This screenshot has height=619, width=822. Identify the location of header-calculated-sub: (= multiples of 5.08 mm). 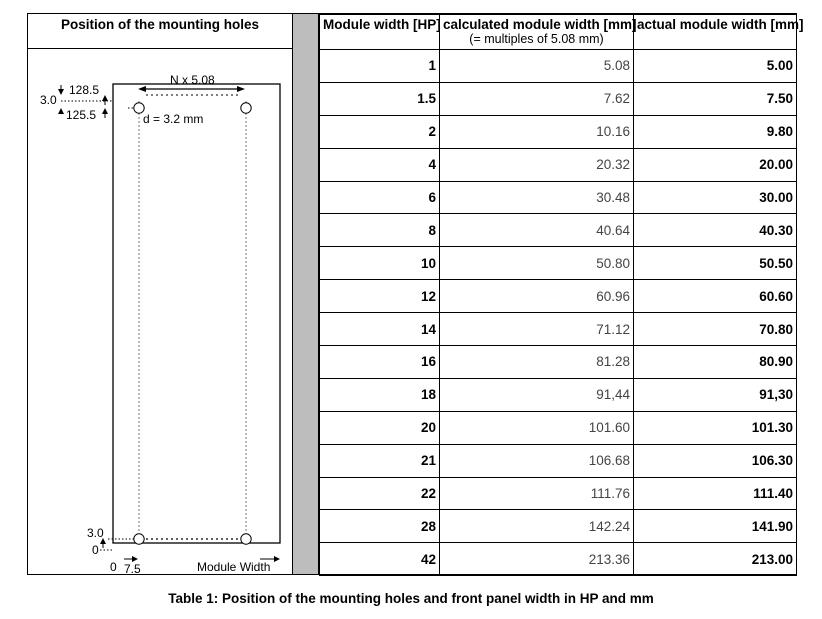
(536, 39).